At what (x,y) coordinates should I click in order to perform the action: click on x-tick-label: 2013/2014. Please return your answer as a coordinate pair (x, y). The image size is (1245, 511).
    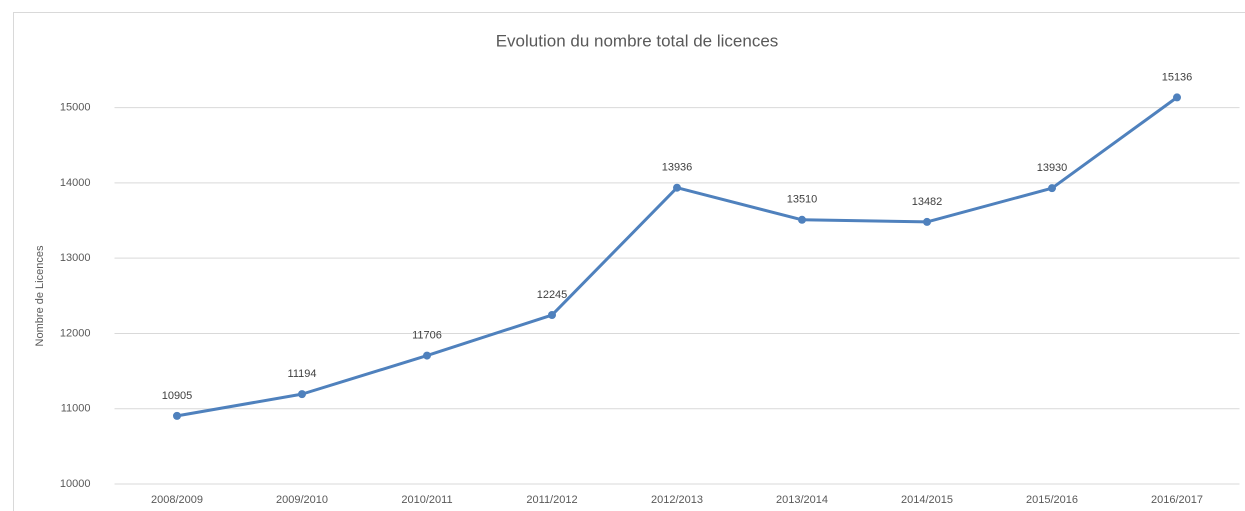
    Looking at the image, I should click on (802, 500).